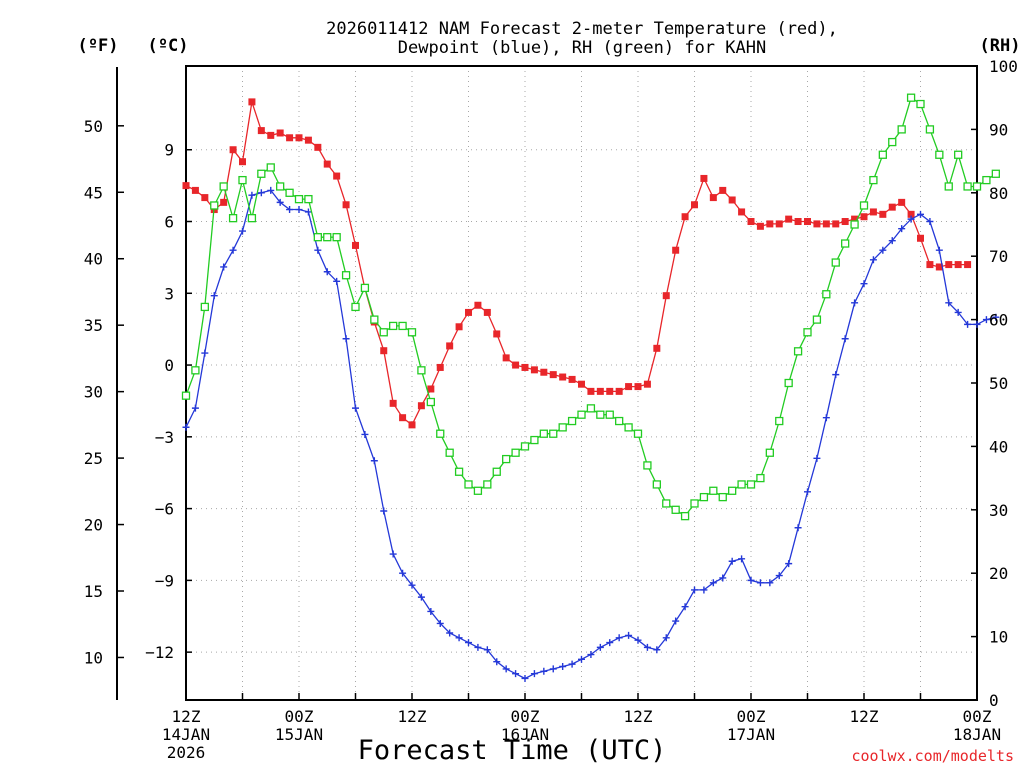 The image size is (1024, 768). What do you see at coordinates (525, 716) in the screenshot?
I see `x-tick-label: 00Z` at bounding box center [525, 716].